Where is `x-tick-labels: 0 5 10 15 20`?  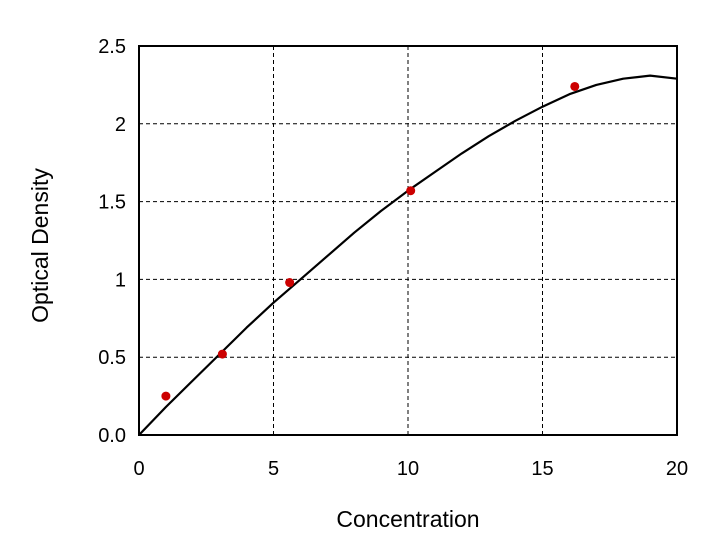 x-tick-labels: 0 5 10 15 20 is located at coordinates (410, 469).